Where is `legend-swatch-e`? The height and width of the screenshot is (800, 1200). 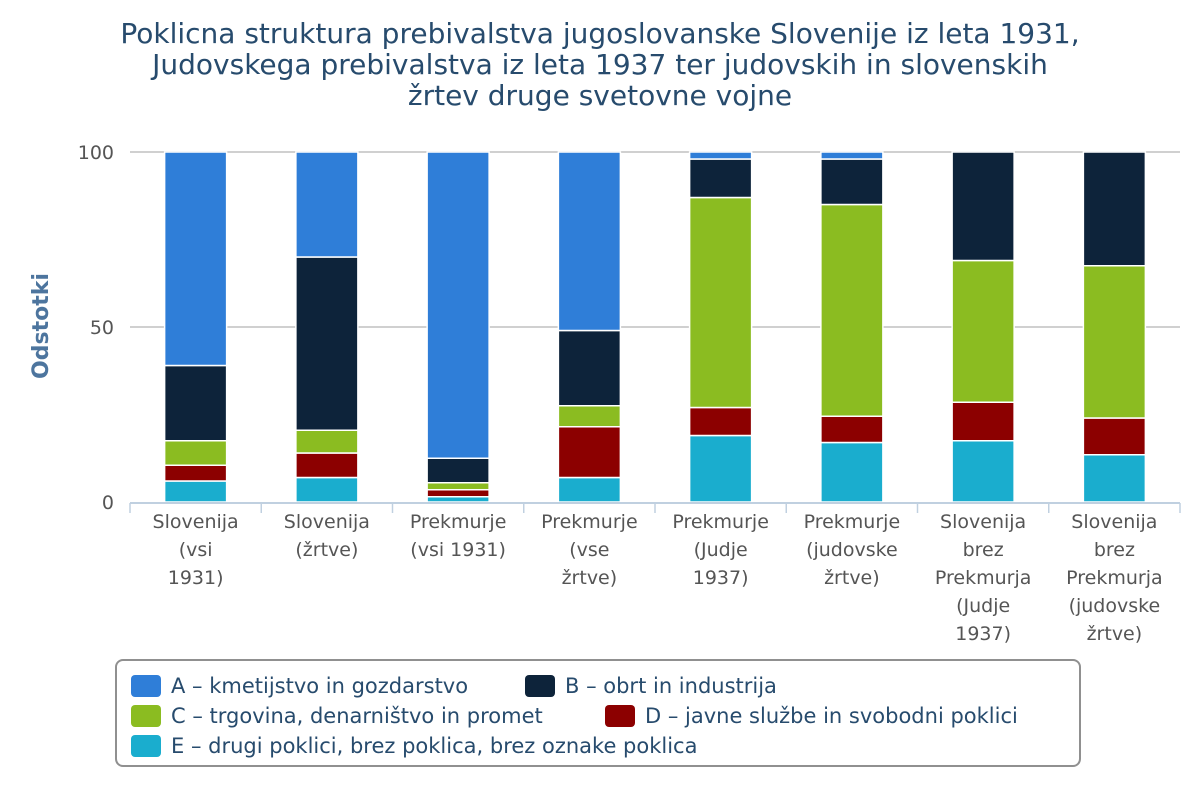 legend-swatch-e is located at coordinates (146, 746).